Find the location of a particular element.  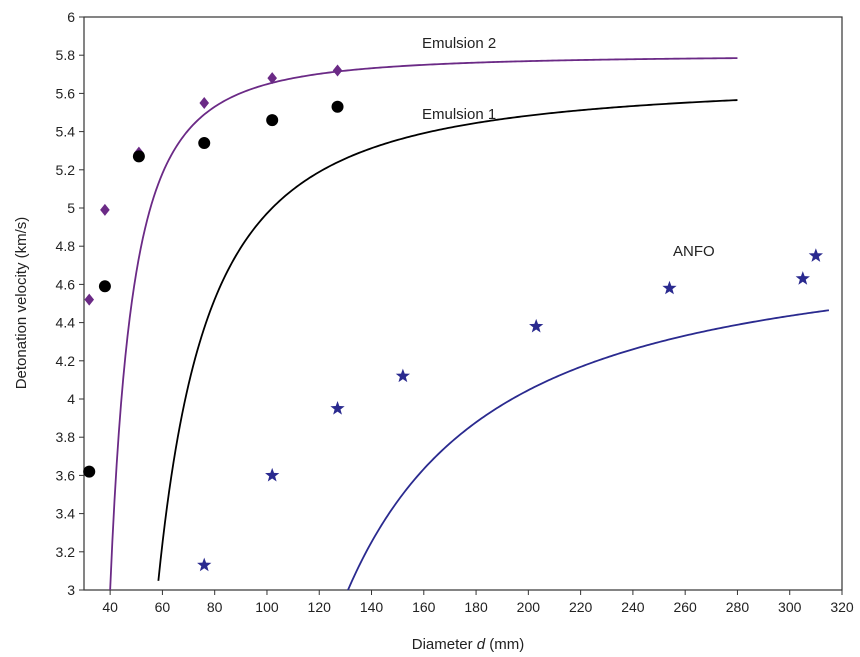

y-tick-label: 4.6 is located at coordinates (66, 284).